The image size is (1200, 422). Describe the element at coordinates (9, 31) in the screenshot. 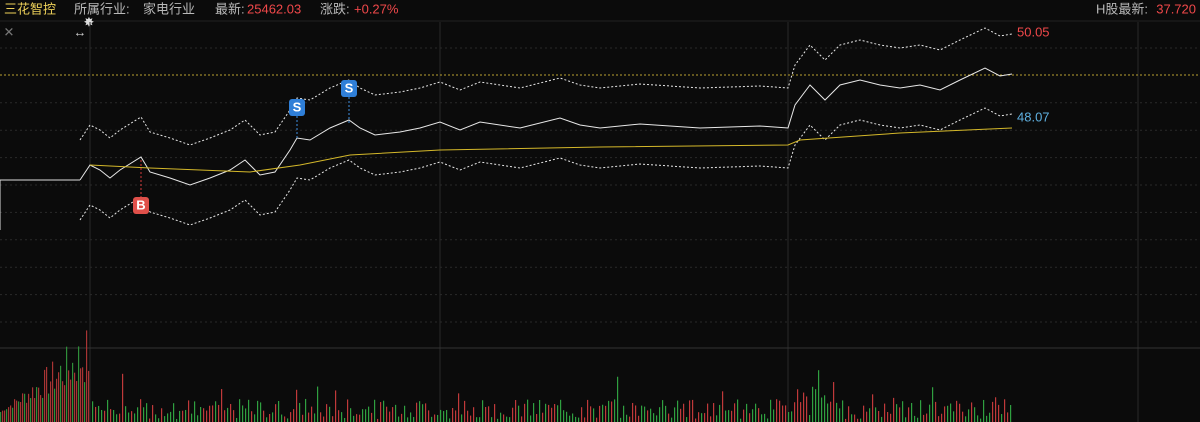

I see `close-icon: ✕` at that location.